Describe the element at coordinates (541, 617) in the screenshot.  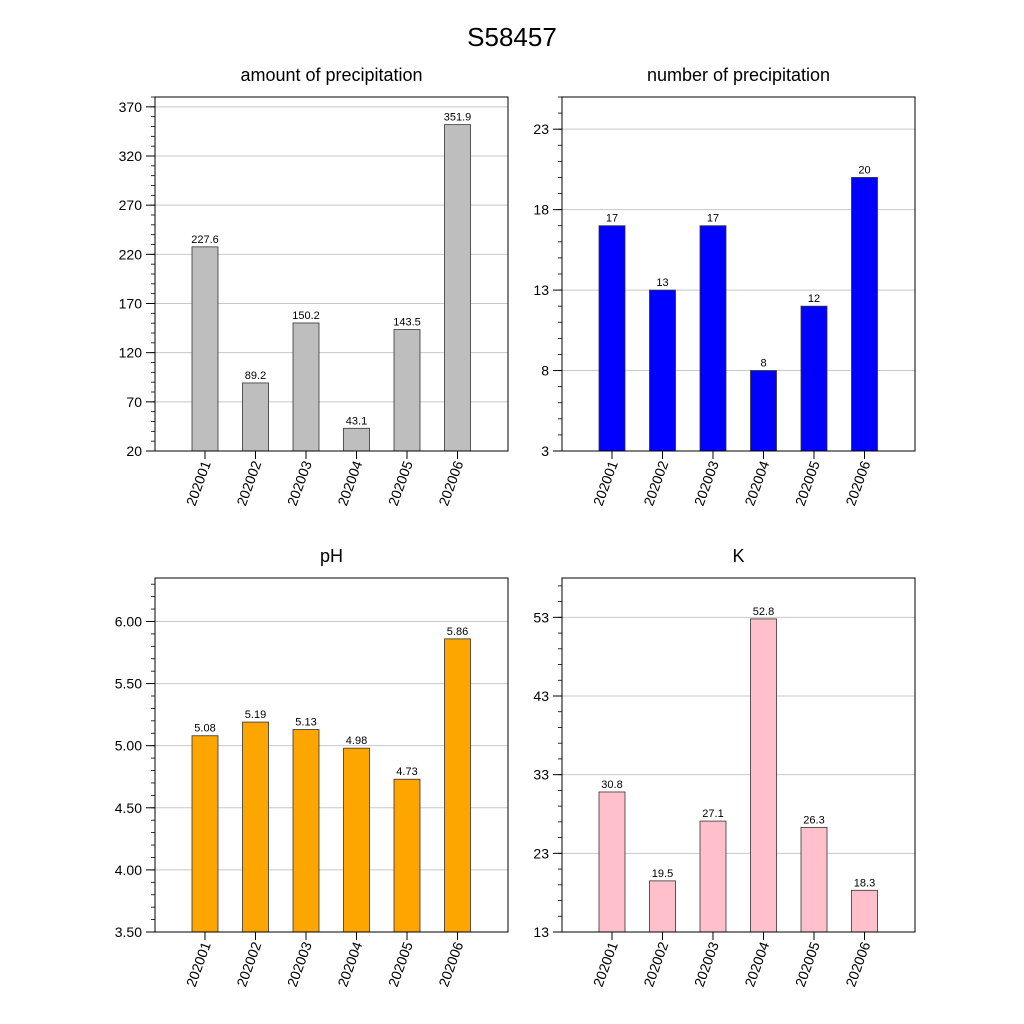
I see `y-tick-label: 53` at that location.